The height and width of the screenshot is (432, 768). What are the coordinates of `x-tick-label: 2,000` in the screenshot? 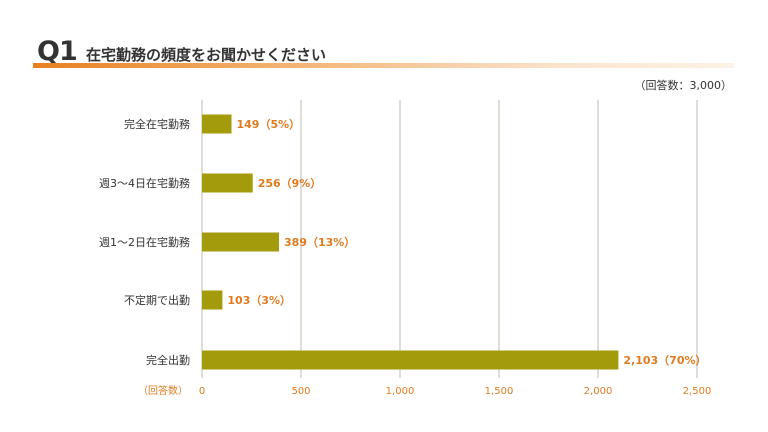 It's located at (598, 391).